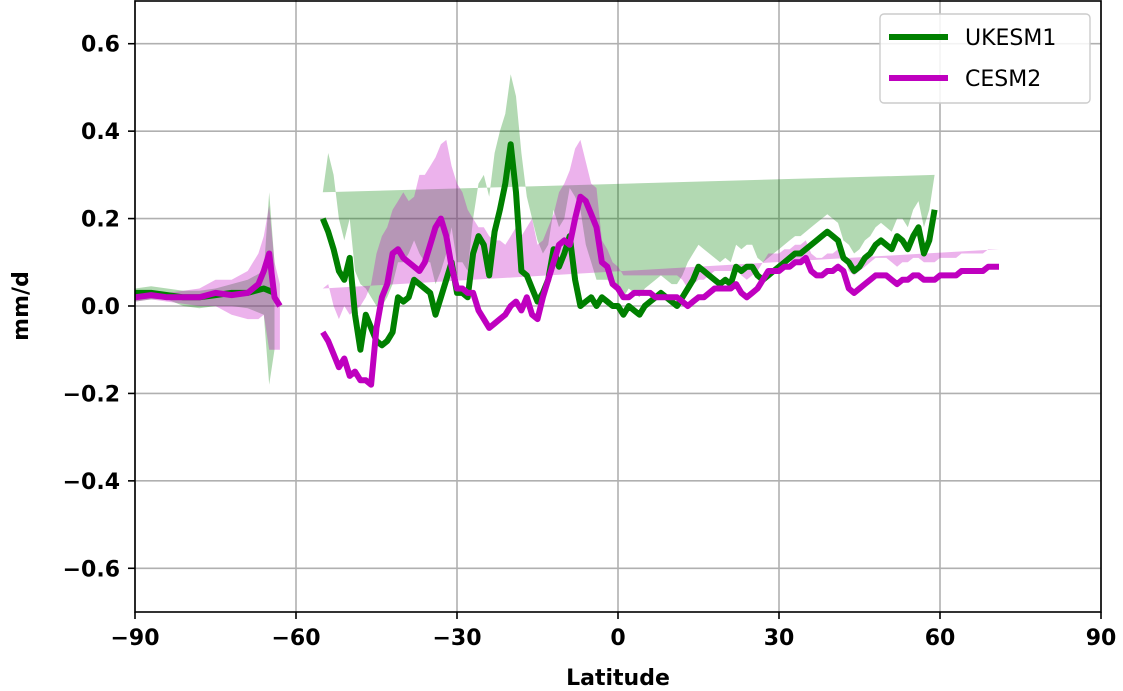 The image size is (1123, 691). I want to click on legend: UKESM1 CESM2, so click(985, 58).